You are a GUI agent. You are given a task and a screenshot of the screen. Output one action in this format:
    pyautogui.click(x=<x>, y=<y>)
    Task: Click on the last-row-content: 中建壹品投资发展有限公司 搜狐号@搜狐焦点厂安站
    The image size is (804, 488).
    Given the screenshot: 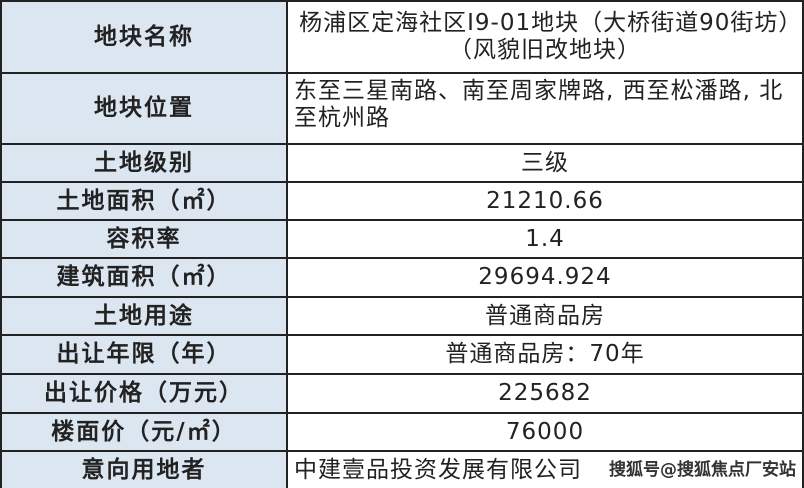 What is the action you would take?
    pyautogui.click(x=545, y=470)
    